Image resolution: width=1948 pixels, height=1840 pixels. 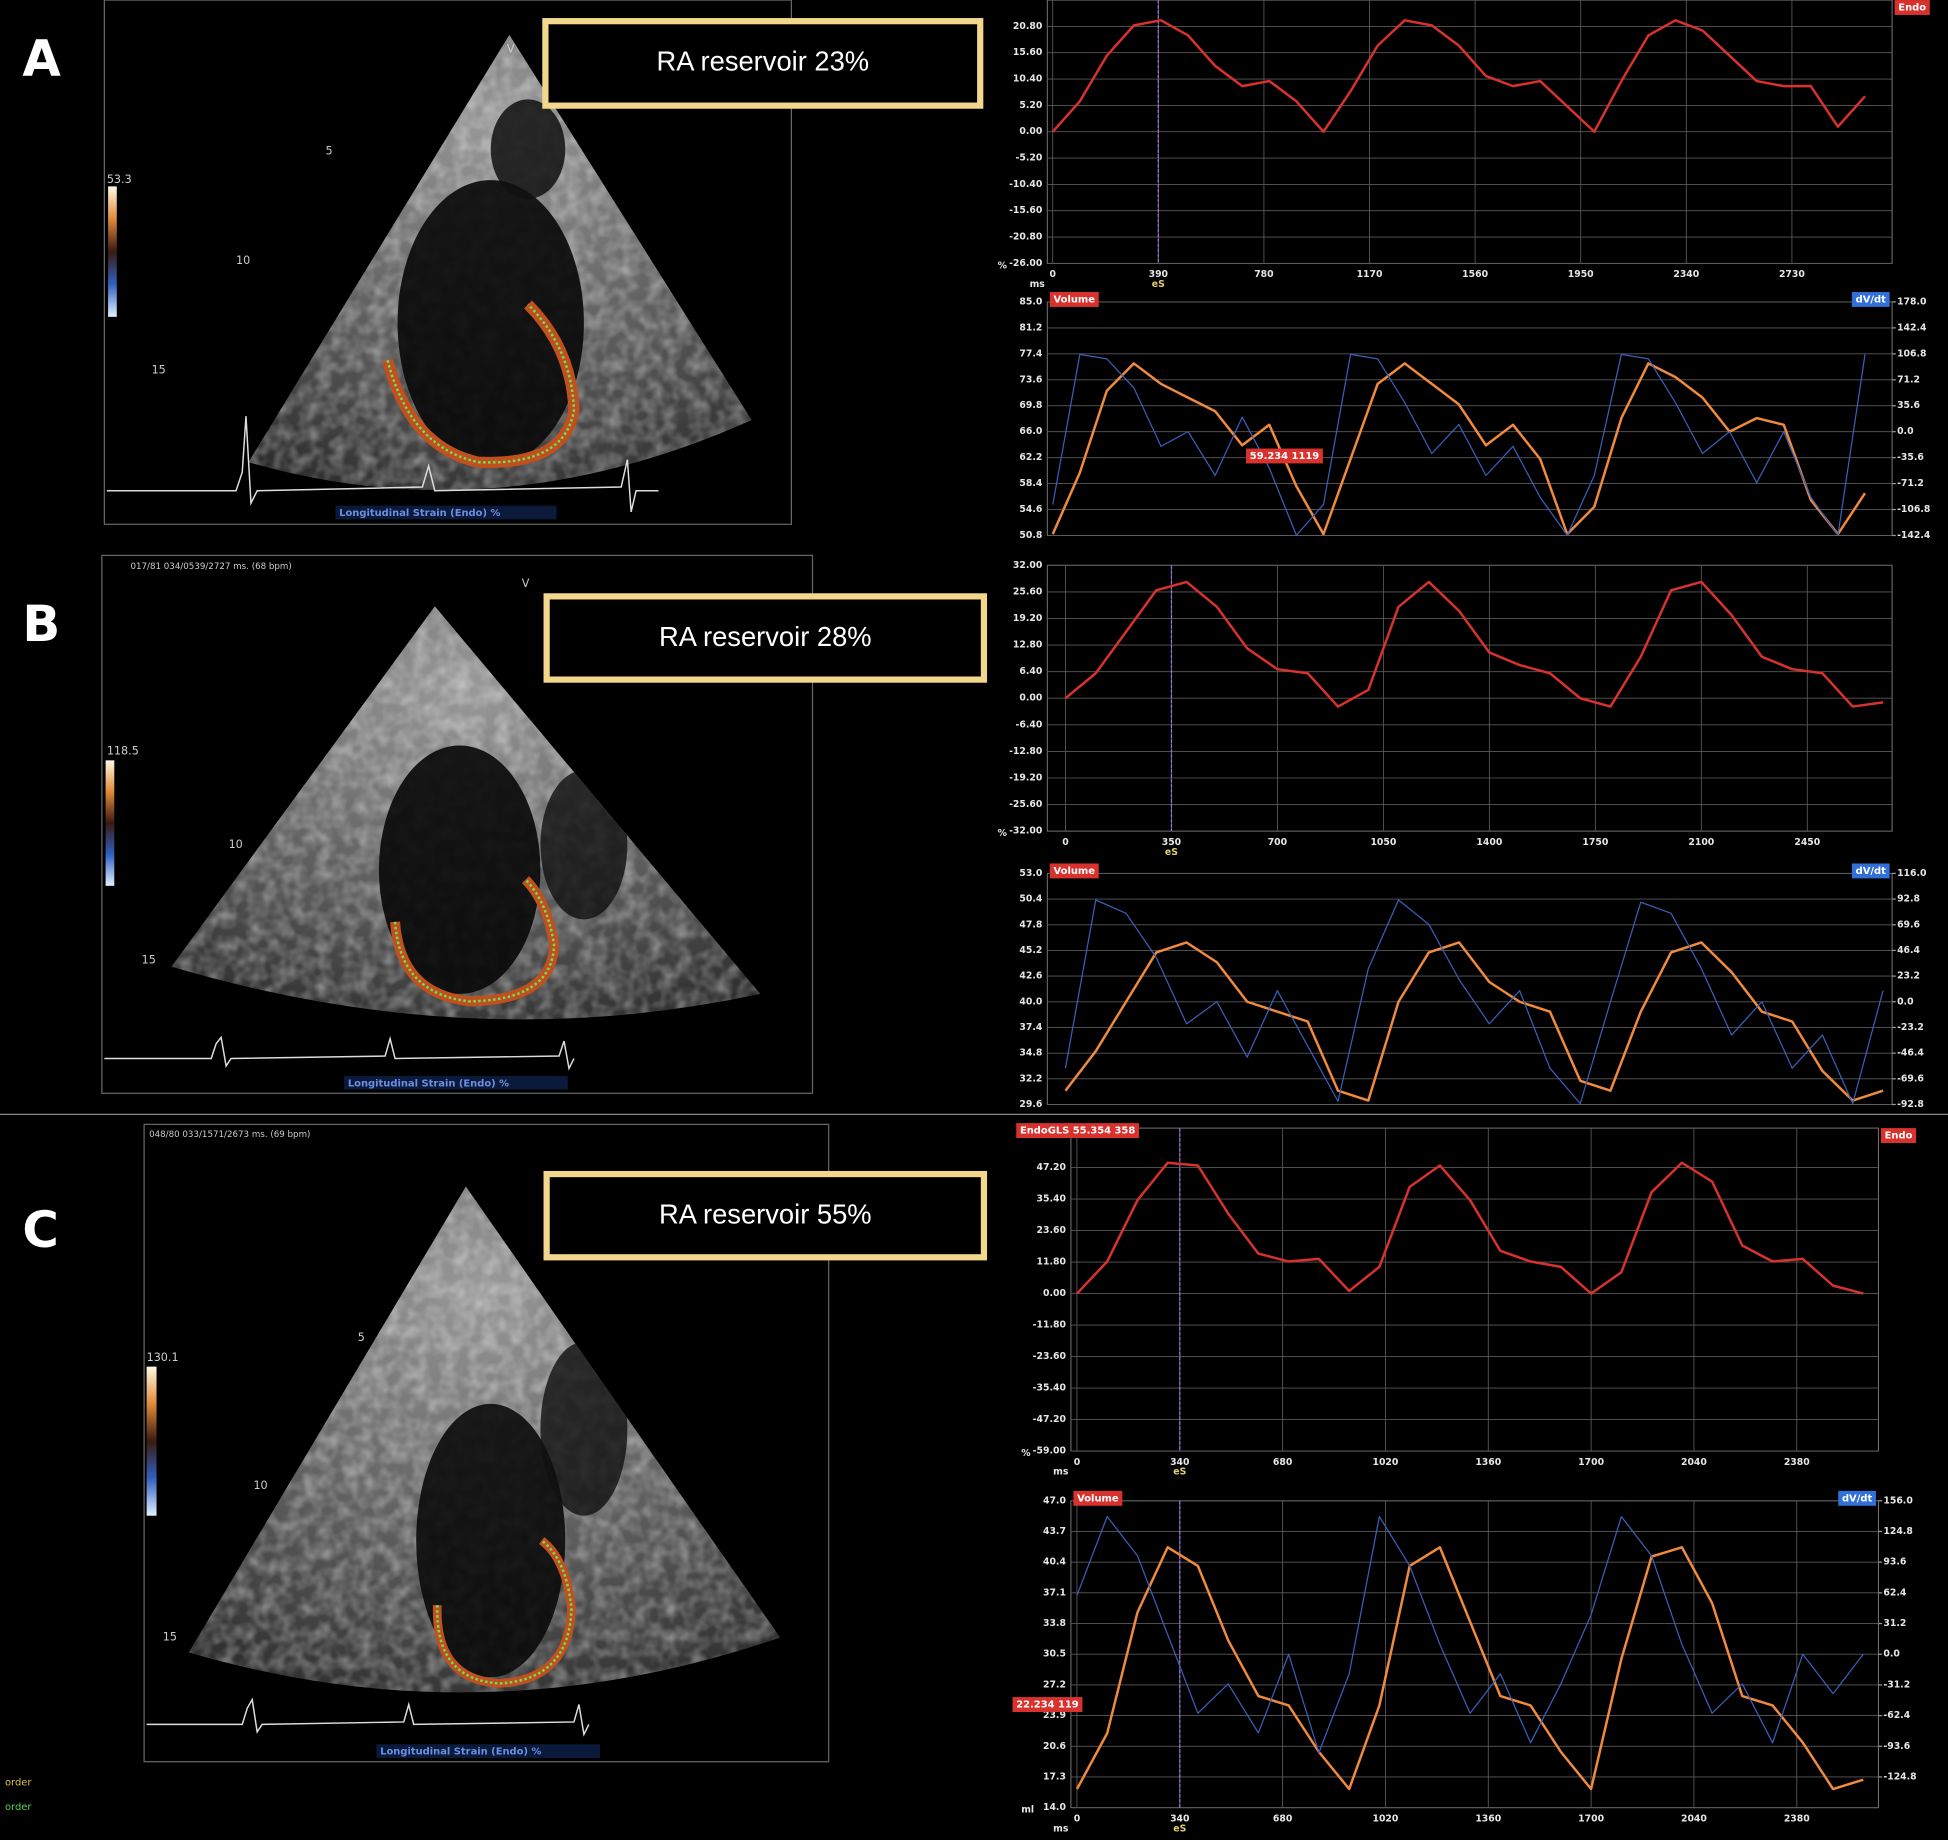 I want to click on x-tick-label: 0, so click(x=1077, y=1462).